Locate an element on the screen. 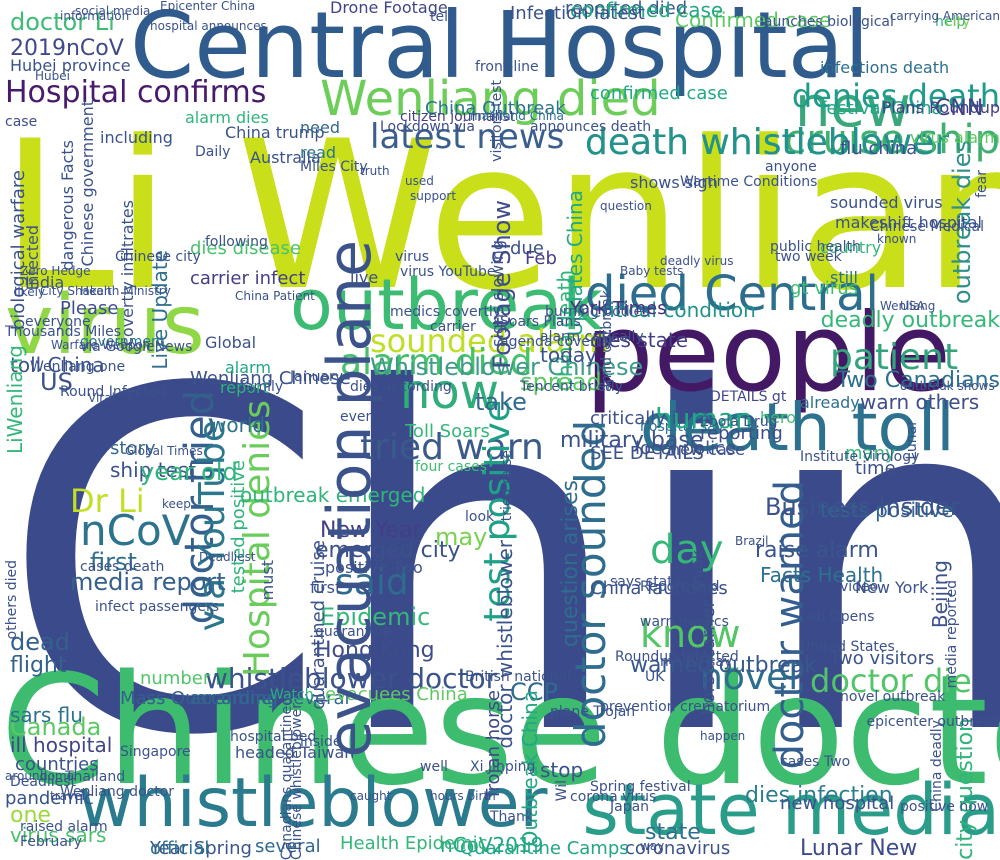 The height and width of the screenshot is (860, 1000). word-singapore: Singapore is located at coordinates (155, 752).